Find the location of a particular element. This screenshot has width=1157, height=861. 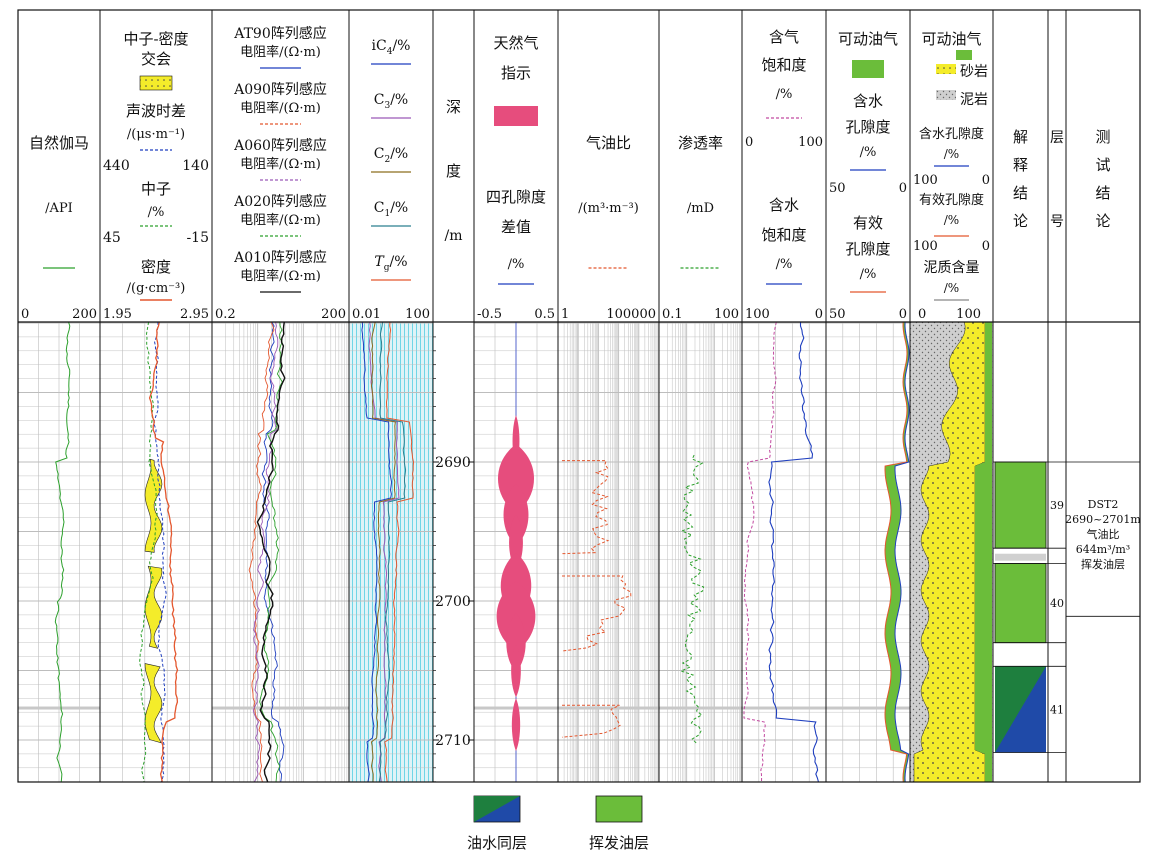

gas-comp-name: Tg/% is located at coordinates (390, 263).